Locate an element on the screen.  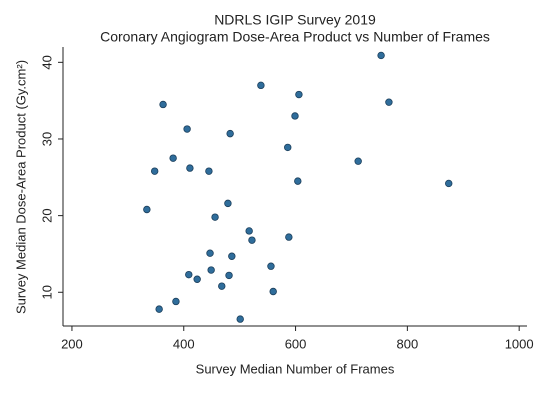
x-tick-label: 800 is located at coordinates (408, 343).